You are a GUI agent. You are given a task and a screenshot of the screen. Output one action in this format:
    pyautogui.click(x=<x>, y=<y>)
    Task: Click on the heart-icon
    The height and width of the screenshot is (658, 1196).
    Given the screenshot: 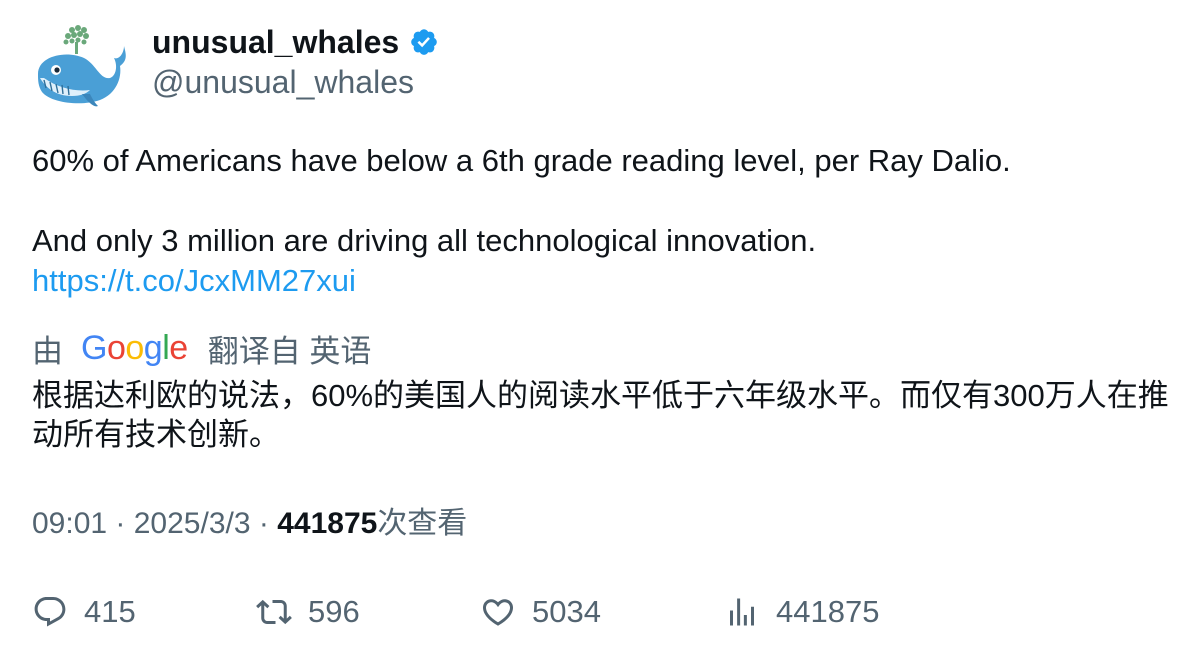 What is the action you would take?
    pyautogui.click(x=498, y=612)
    